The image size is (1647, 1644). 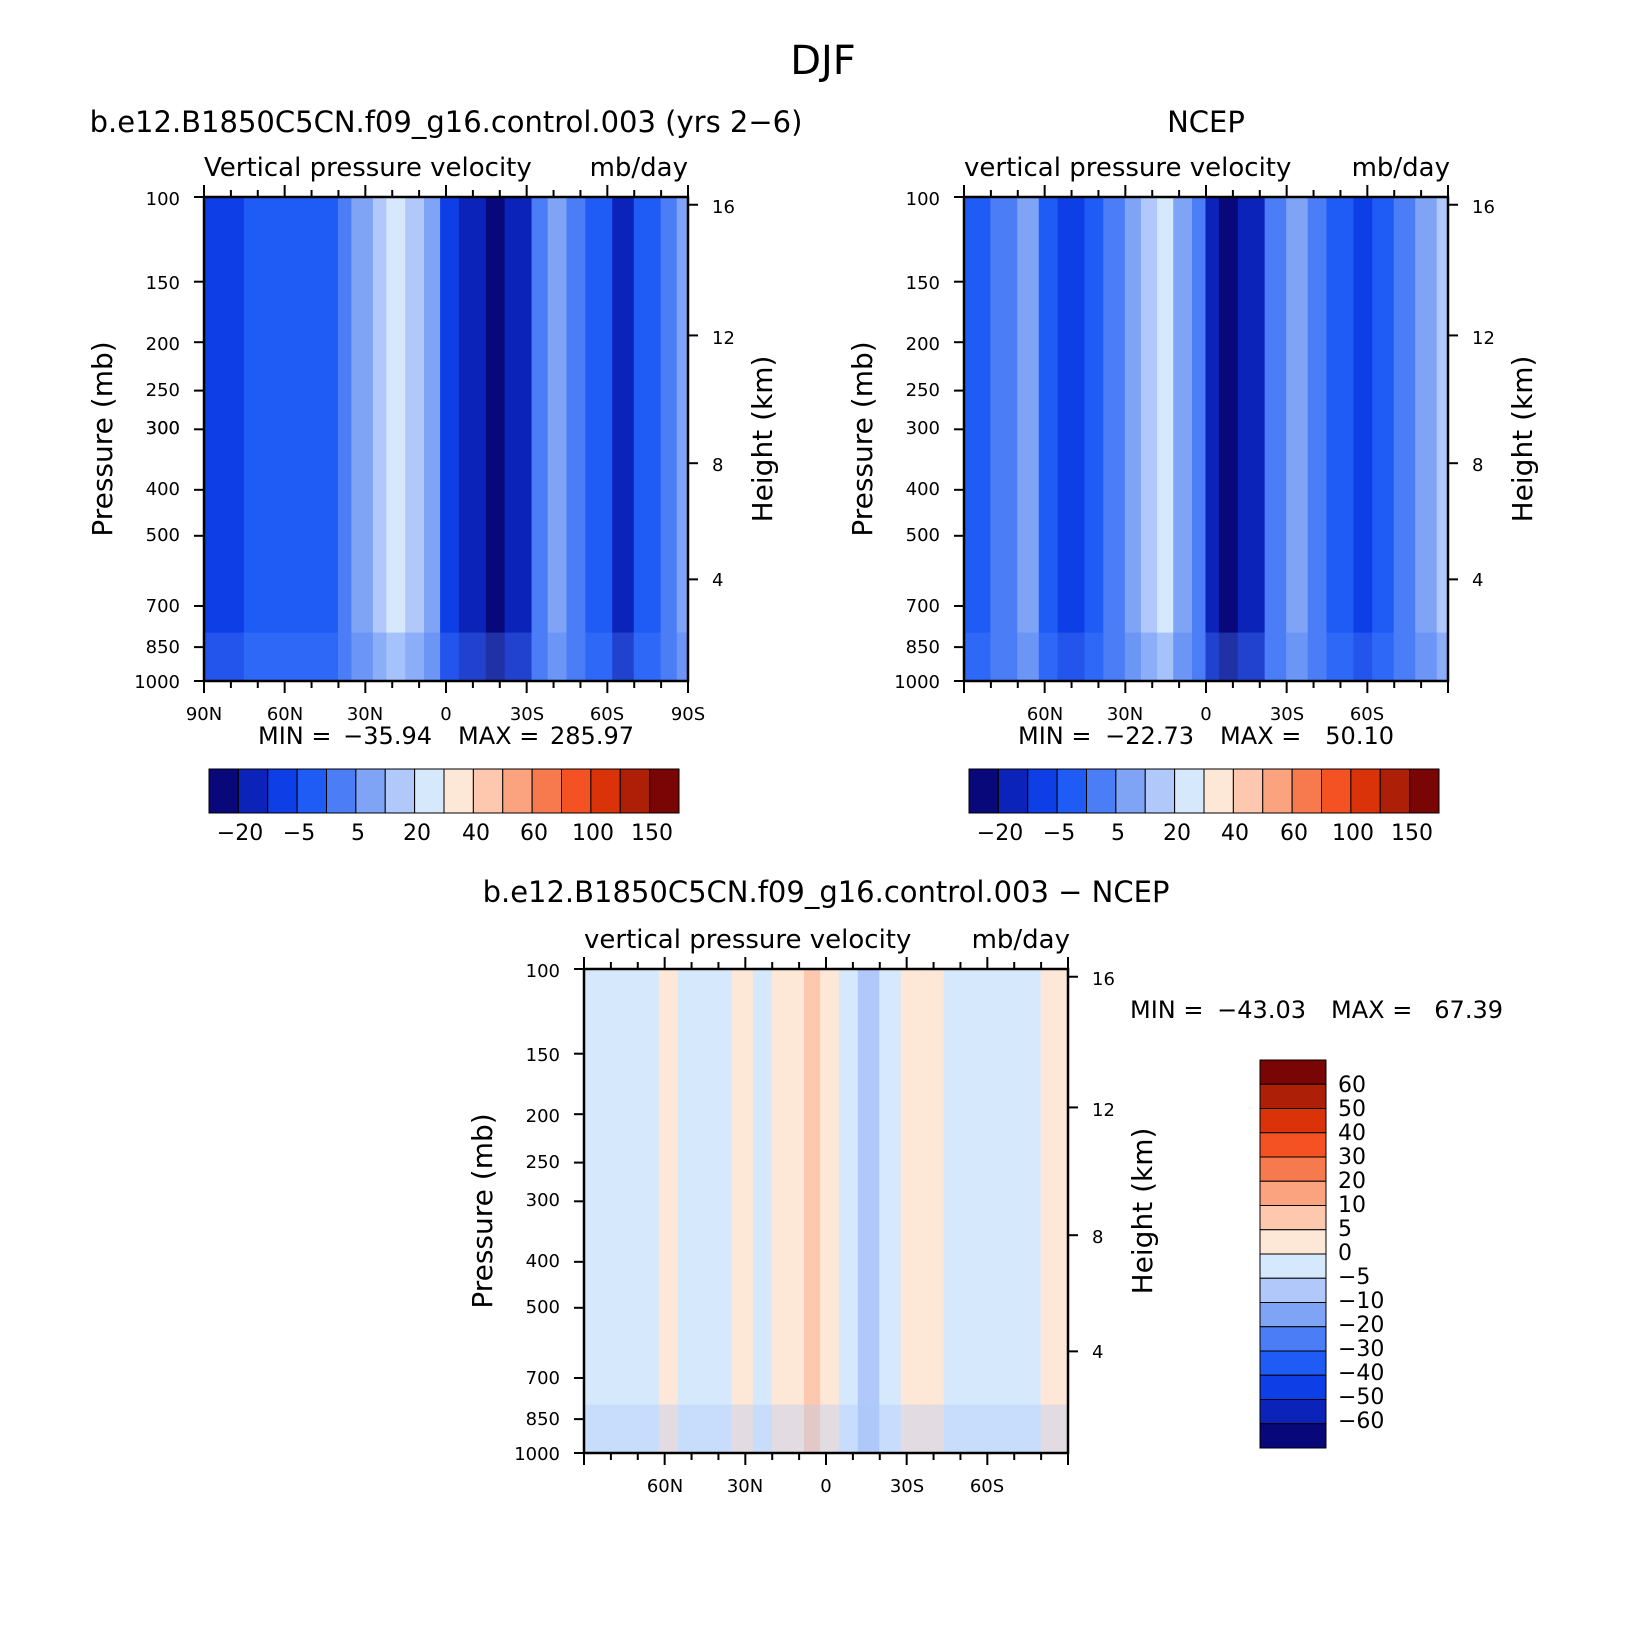 I want to click on panel-diff-subtitle-left: vertical pressure velocity, so click(x=747, y=940).